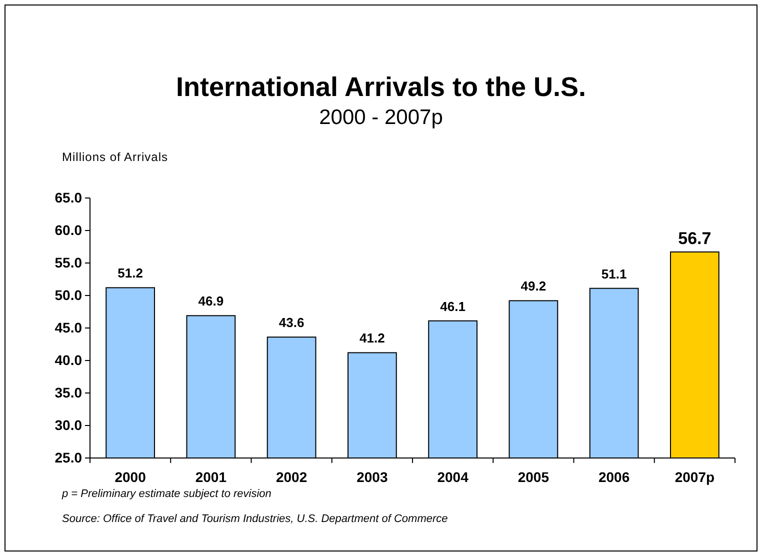  Describe the element at coordinates (68, 230) in the screenshot. I see `y-tick-label: 60.0` at that location.